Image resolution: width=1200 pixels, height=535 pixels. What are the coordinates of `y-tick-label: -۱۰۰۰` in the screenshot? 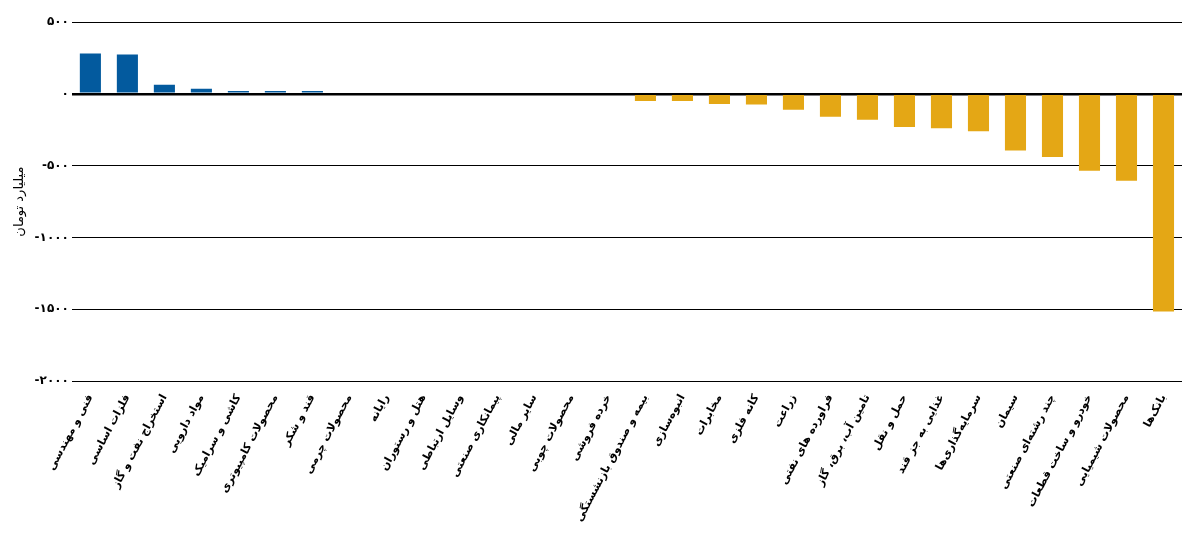 It's located at (51, 236).